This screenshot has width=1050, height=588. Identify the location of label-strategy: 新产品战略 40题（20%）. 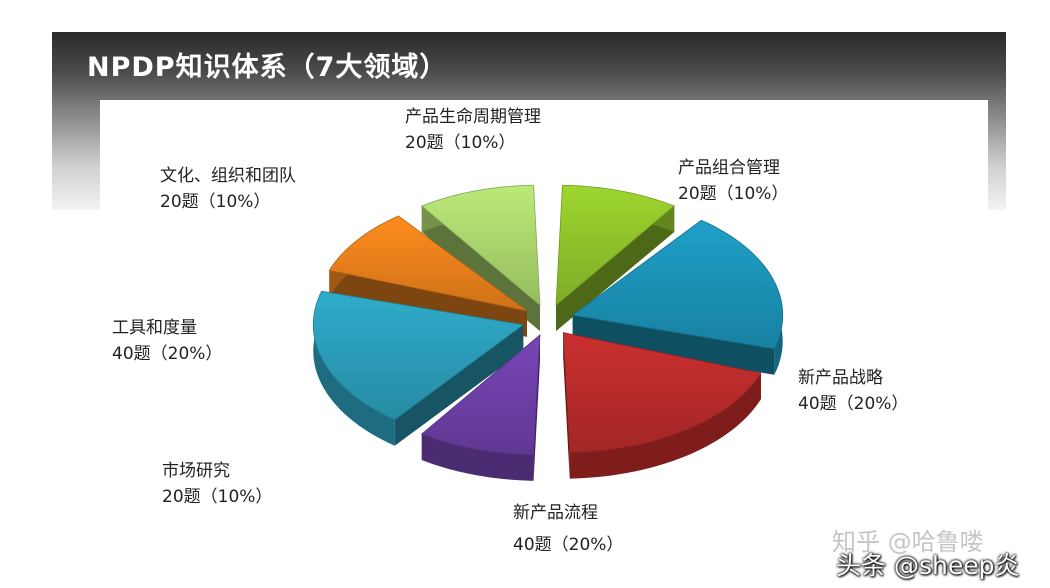
(853, 391).